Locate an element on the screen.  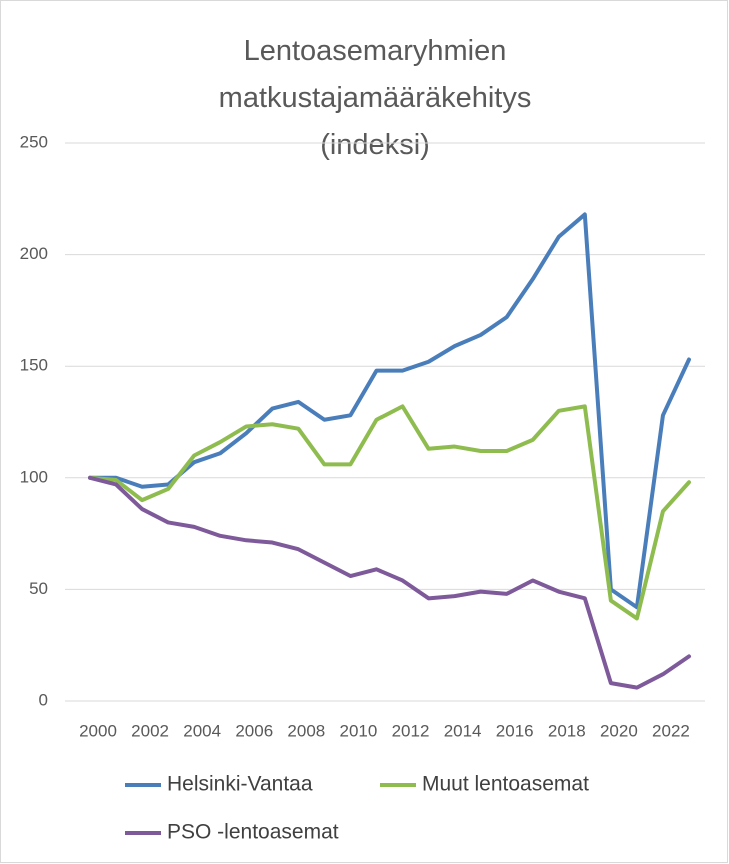
legend-label: Muut lentoasemat is located at coordinates (505, 784).